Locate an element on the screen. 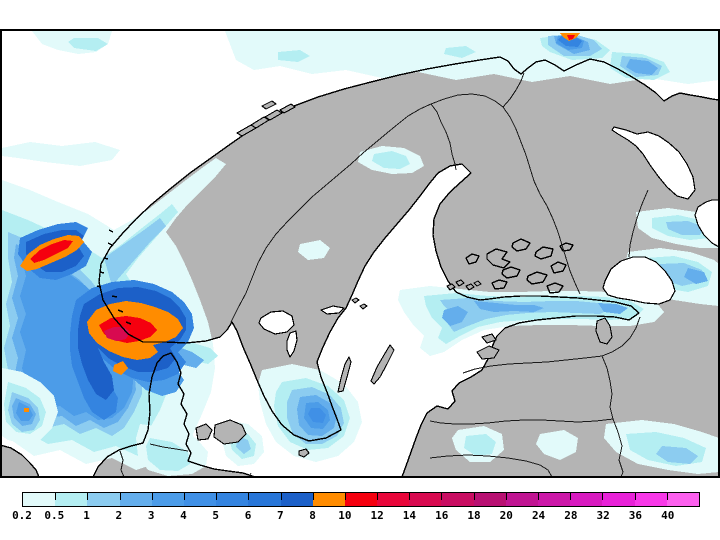 The height and width of the screenshot is (540, 720). bornholm is located at coordinates (304, 453).